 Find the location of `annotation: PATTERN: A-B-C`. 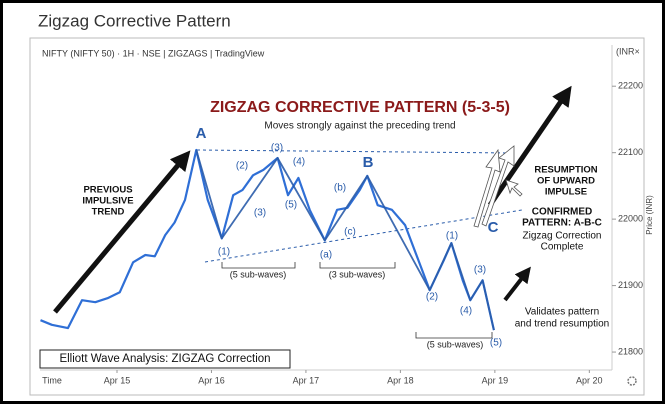

annotation: PATTERN: A-B-C is located at coordinates (562, 223).